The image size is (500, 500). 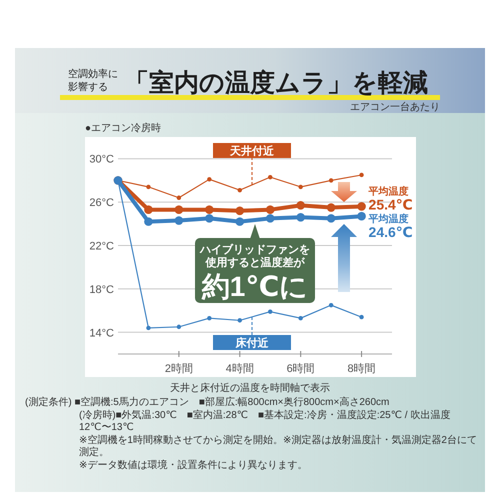 I want to click on text: ※空調機を1時間稼動させてから測定を開始。※測定器は放射温度計・気温測定器2台にて測定。, so click(x=278, y=447).